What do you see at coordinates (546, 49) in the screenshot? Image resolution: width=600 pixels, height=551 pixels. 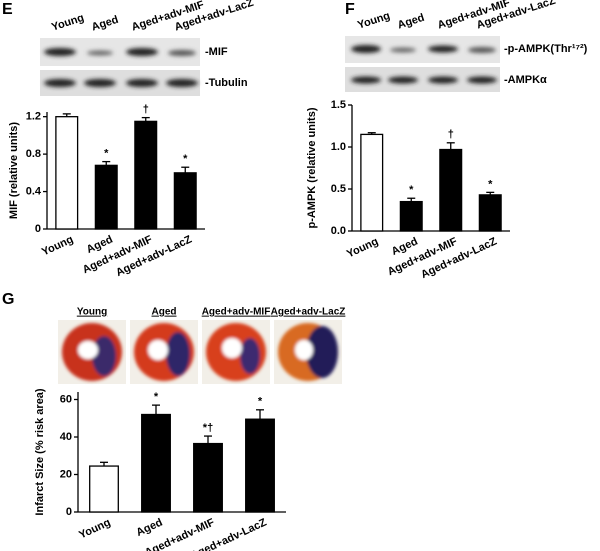 I see `blot-label: -p-AMPK(Thr¹⁷²)` at bounding box center [546, 49].